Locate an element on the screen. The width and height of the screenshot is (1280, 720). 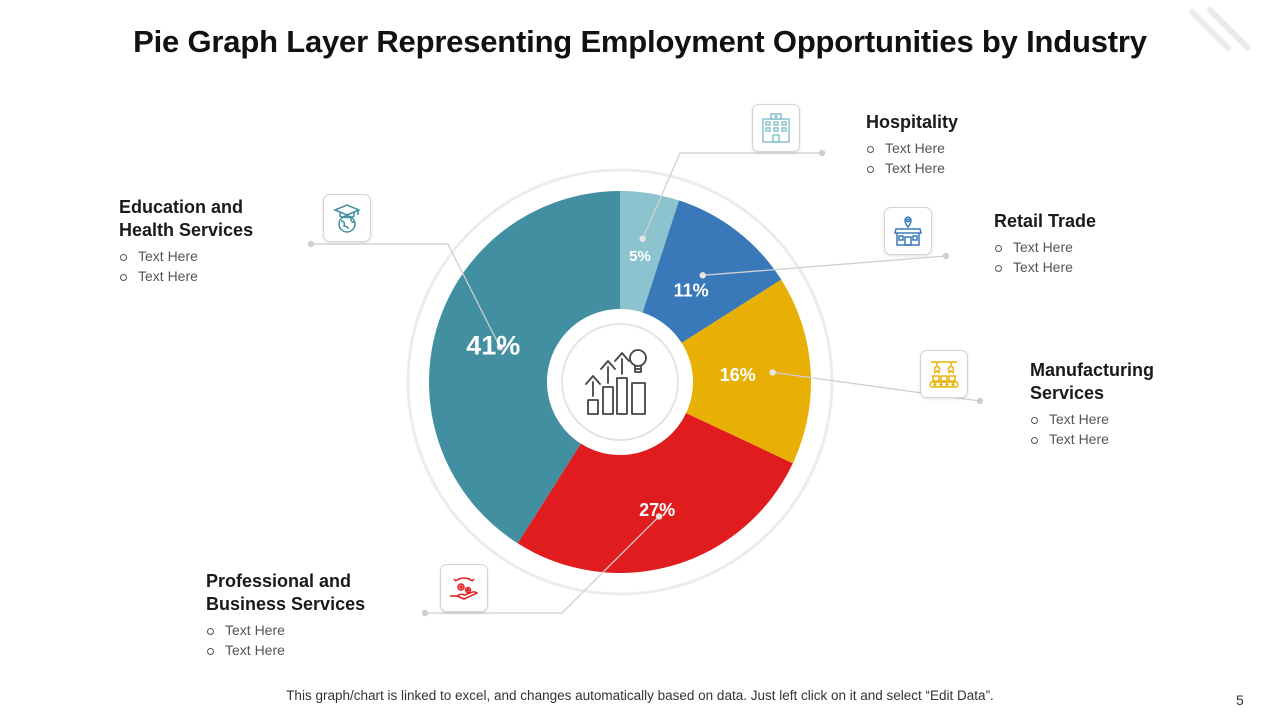
hand-gears-icon is located at coordinates (464, 588).